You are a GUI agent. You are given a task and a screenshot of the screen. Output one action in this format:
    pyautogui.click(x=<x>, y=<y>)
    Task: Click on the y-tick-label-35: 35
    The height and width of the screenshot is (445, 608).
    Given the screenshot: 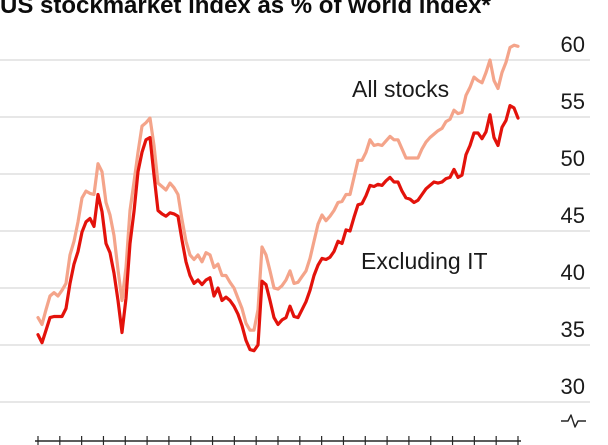 What is the action you would take?
    pyautogui.click(x=573, y=329)
    